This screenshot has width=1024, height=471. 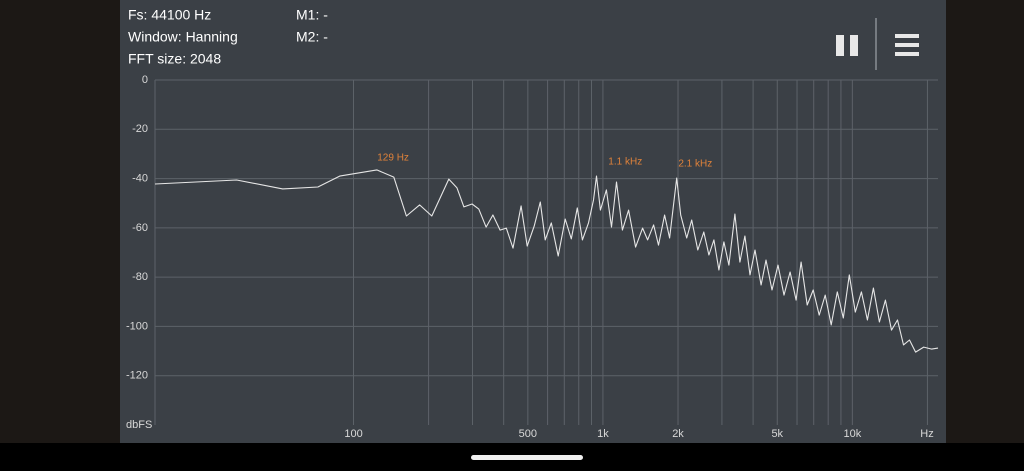 I want to click on x-tick-label: 1k, so click(x=603, y=434).